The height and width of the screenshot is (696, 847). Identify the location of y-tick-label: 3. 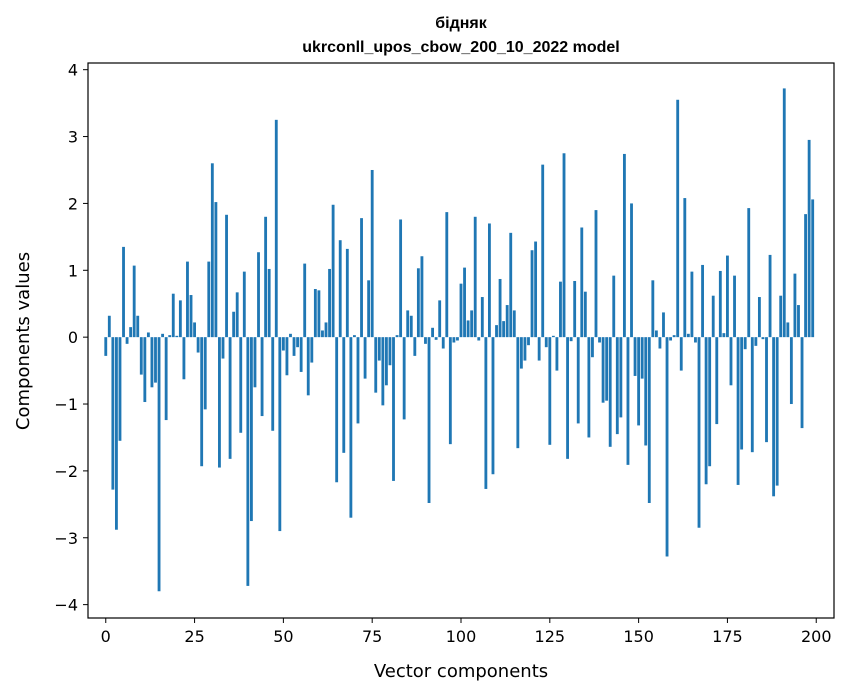
(73, 137).